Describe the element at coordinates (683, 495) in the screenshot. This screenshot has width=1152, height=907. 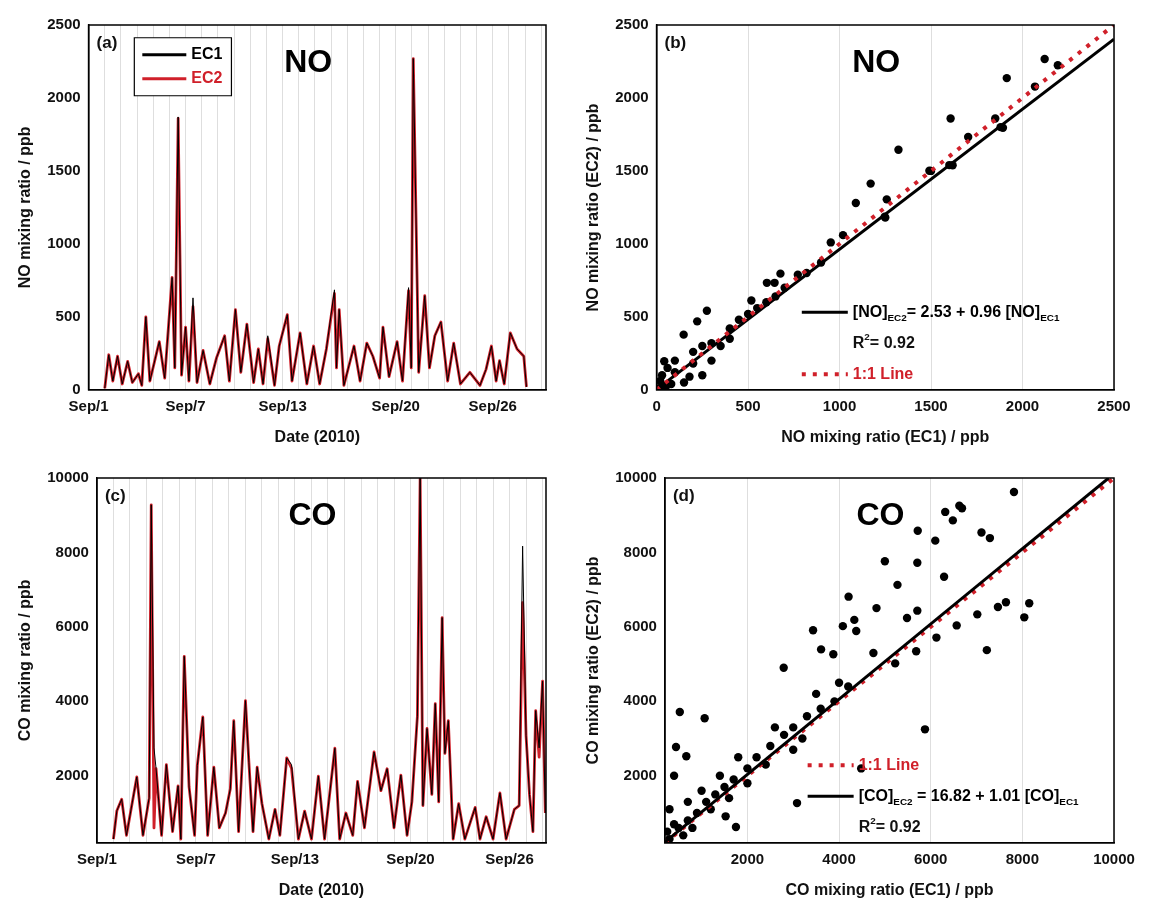
I see `annotation: (d)` at that location.